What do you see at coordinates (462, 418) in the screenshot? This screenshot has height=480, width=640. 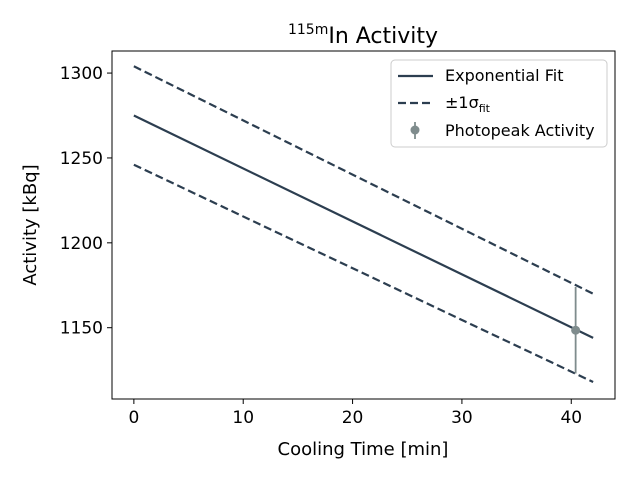 I see `x-tick-label: 30` at bounding box center [462, 418].